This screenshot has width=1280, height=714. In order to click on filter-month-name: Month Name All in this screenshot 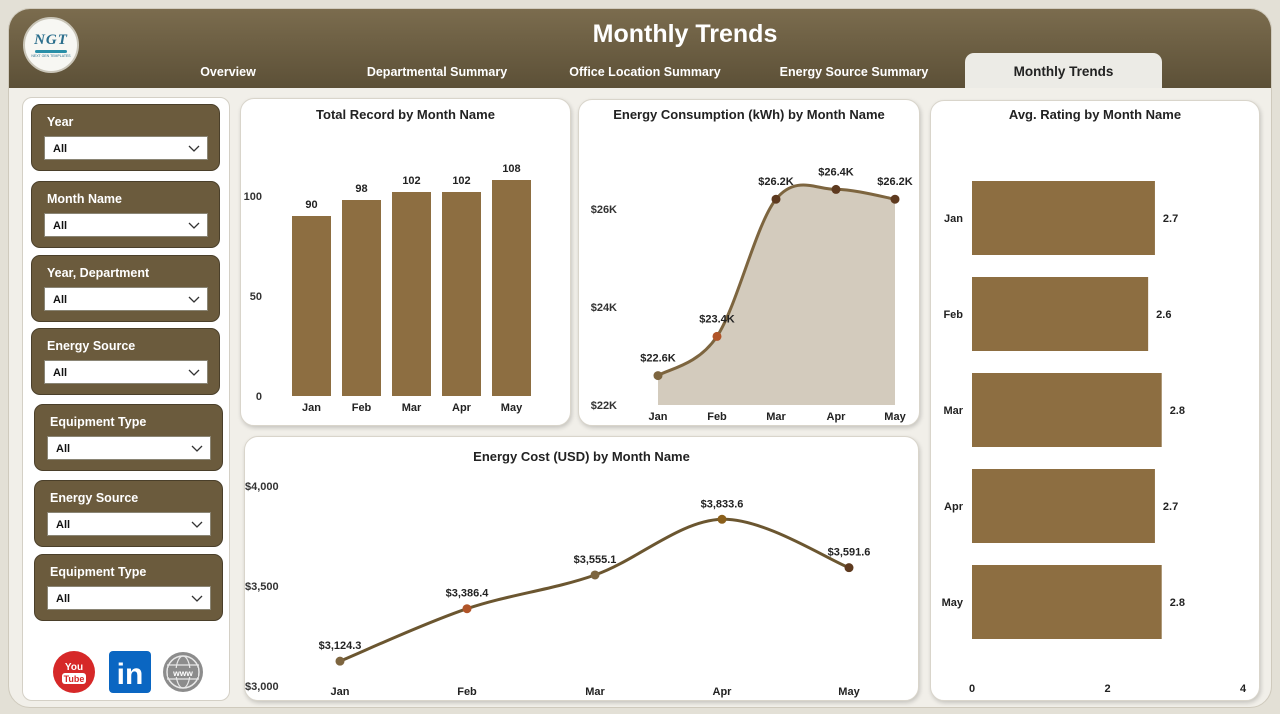, I will do `click(125, 214)`.